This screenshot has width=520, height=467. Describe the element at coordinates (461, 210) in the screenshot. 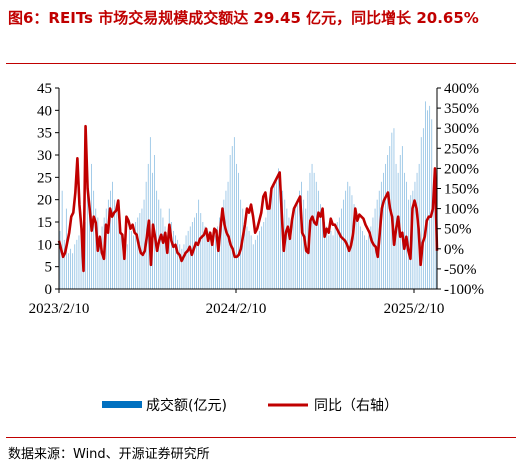

I see `y-right-tick-label: 100%` at that location.